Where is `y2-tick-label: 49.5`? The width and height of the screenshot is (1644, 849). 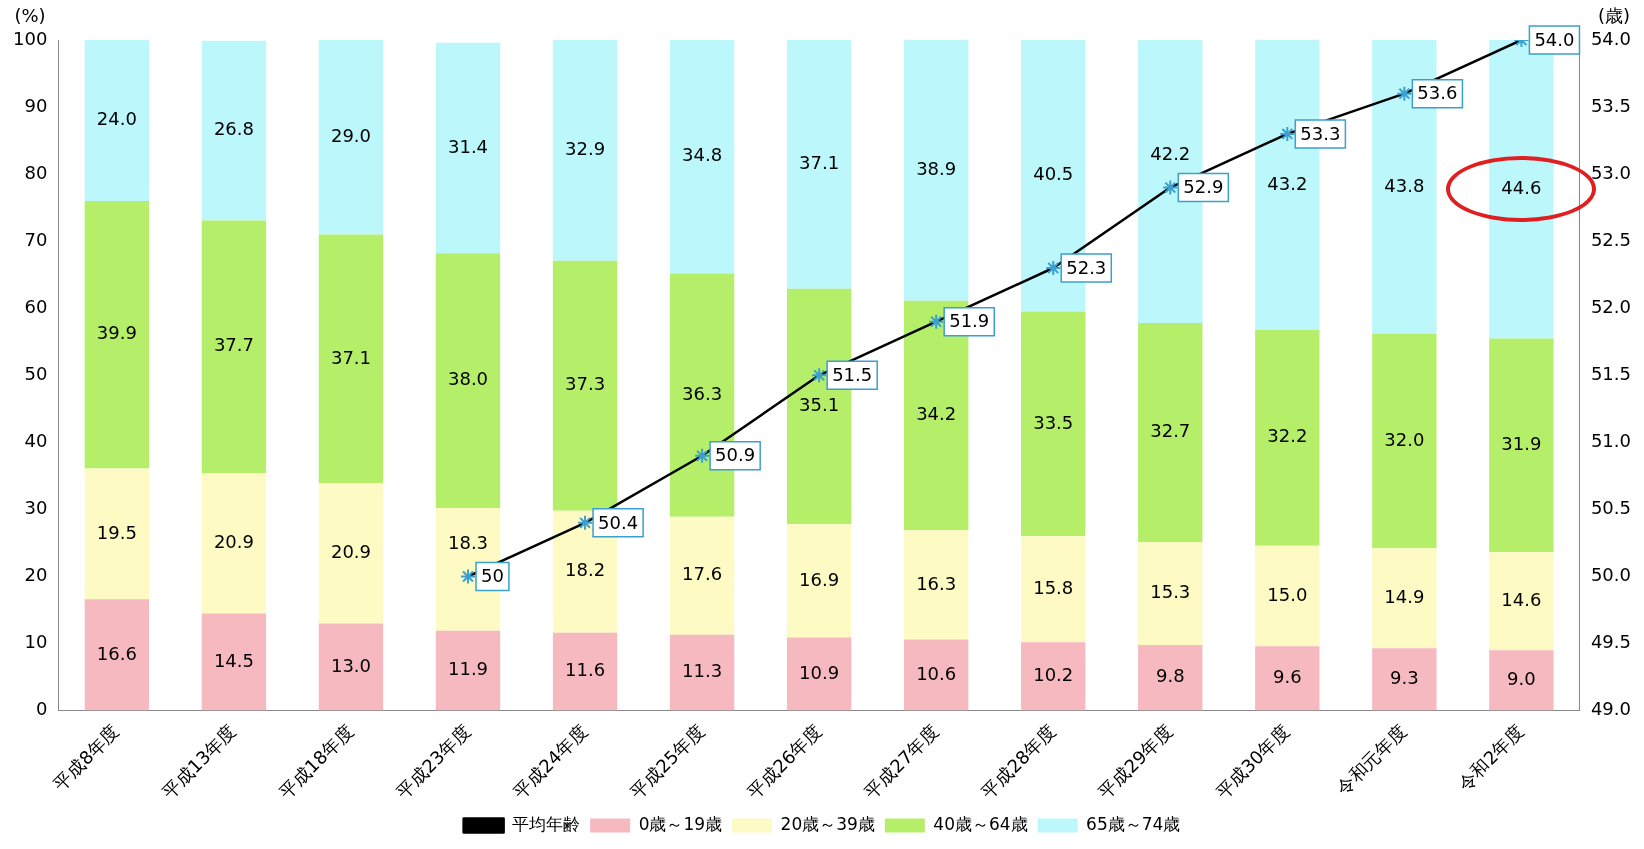
y2-tick-label: 49.5 is located at coordinates (1610, 642).